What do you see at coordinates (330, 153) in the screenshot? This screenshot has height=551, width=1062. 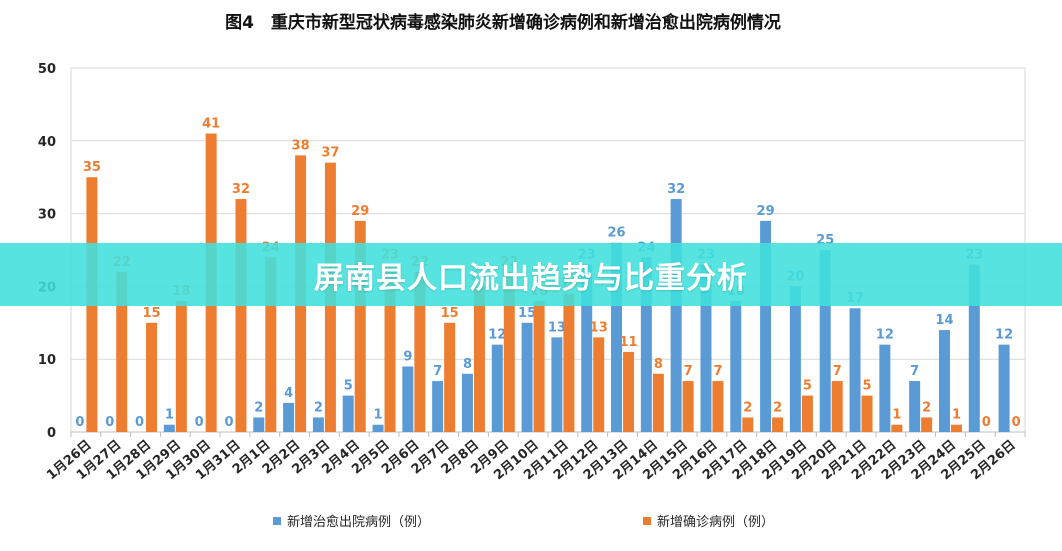 I see `data-label-confirmed: 37` at bounding box center [330, 153].